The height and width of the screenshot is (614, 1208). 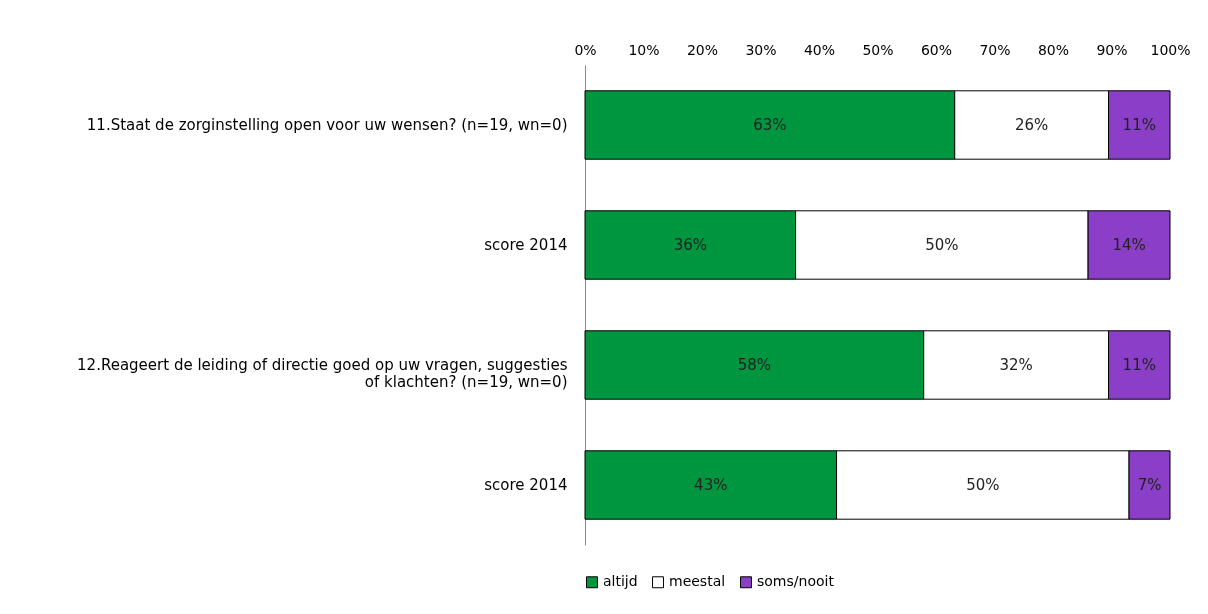 What do you see at coordinates (819, 49) in the screenshot?
I see `x-tick-label: 40%` at bounding box center [819, 49].